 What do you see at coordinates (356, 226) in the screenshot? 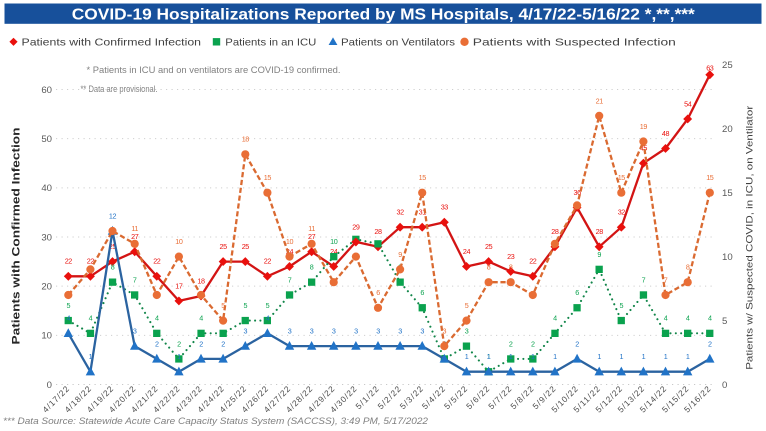
I see `svg-text: 29` at bounding box center [356, 226].